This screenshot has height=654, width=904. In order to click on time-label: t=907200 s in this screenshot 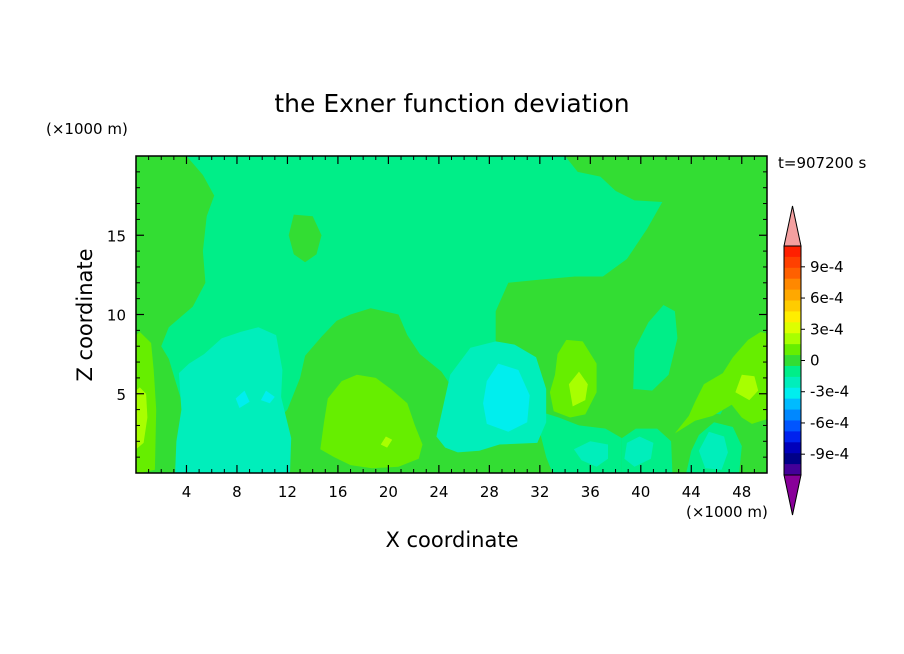, I will do `click(822, 163)`.